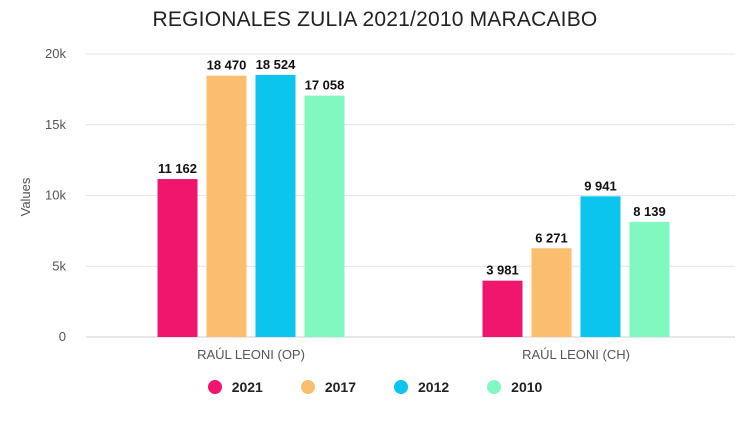 The image size is (750, 422). I want to click on x-category-label: RAÚL LEONI (OP), so click(251, 354).